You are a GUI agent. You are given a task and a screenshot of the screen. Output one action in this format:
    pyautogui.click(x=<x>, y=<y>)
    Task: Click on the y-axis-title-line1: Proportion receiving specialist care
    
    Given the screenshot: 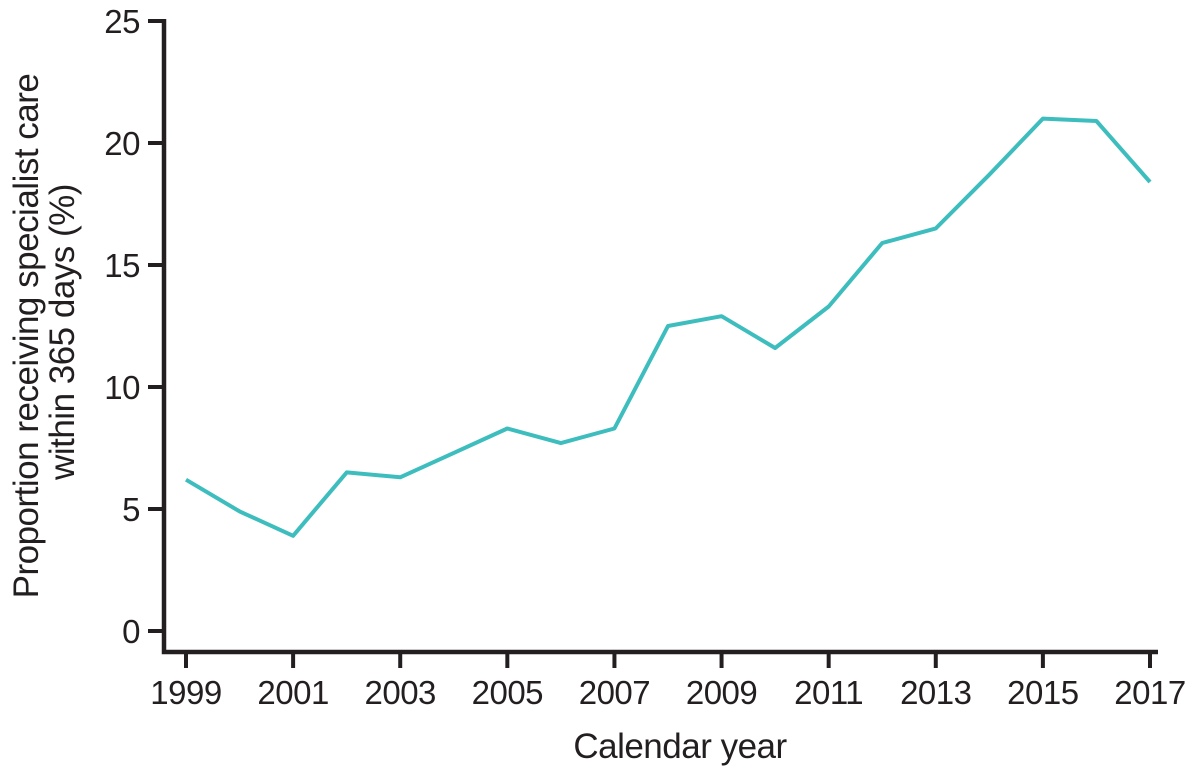 What is the action you would take?
    pyautogui.click(x=26, y=336)
    